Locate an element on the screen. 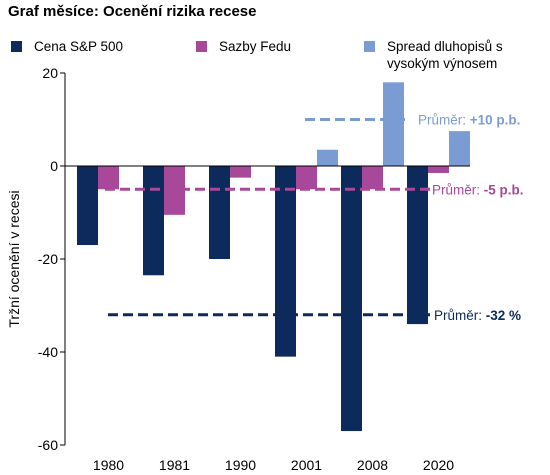  legend-label-fed-rates: Sazby Fedu is located at coordinates (255, 46).